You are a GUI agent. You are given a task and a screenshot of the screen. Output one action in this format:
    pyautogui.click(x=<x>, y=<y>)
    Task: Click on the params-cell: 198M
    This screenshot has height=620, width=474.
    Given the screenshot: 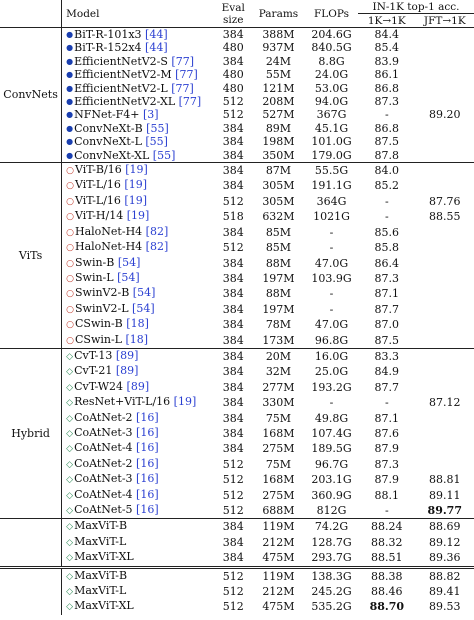 What is the action you would take?
    pyautogui.click(x=278, y=142)
    